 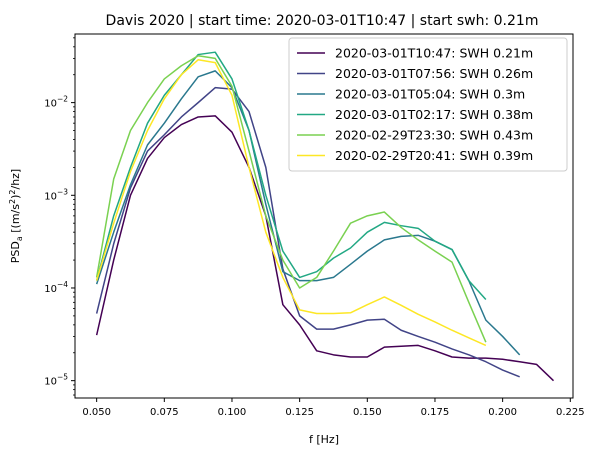 I want to click on y-axis-label: PSDa [(m/s2)2/hz], so click(x=16, y=216).